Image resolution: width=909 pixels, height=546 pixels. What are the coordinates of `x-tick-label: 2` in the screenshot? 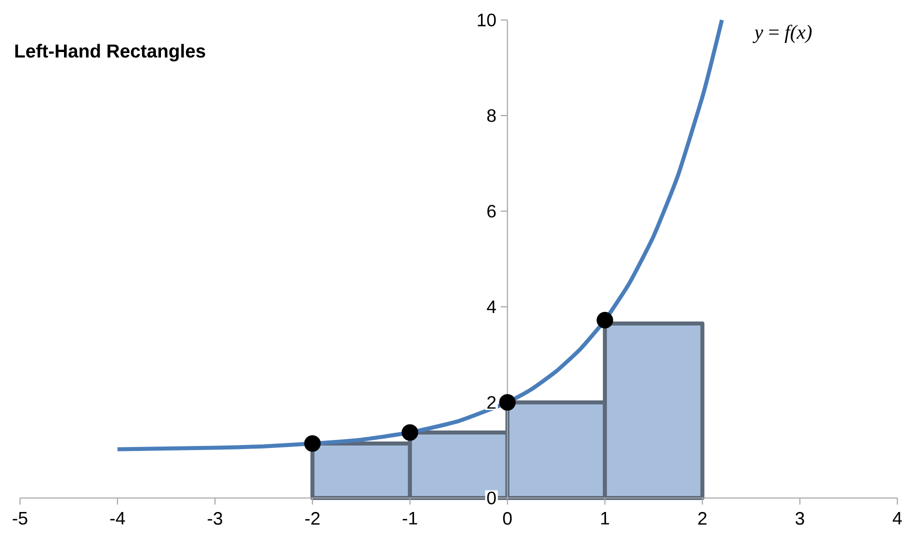 It's located at (702, 518).